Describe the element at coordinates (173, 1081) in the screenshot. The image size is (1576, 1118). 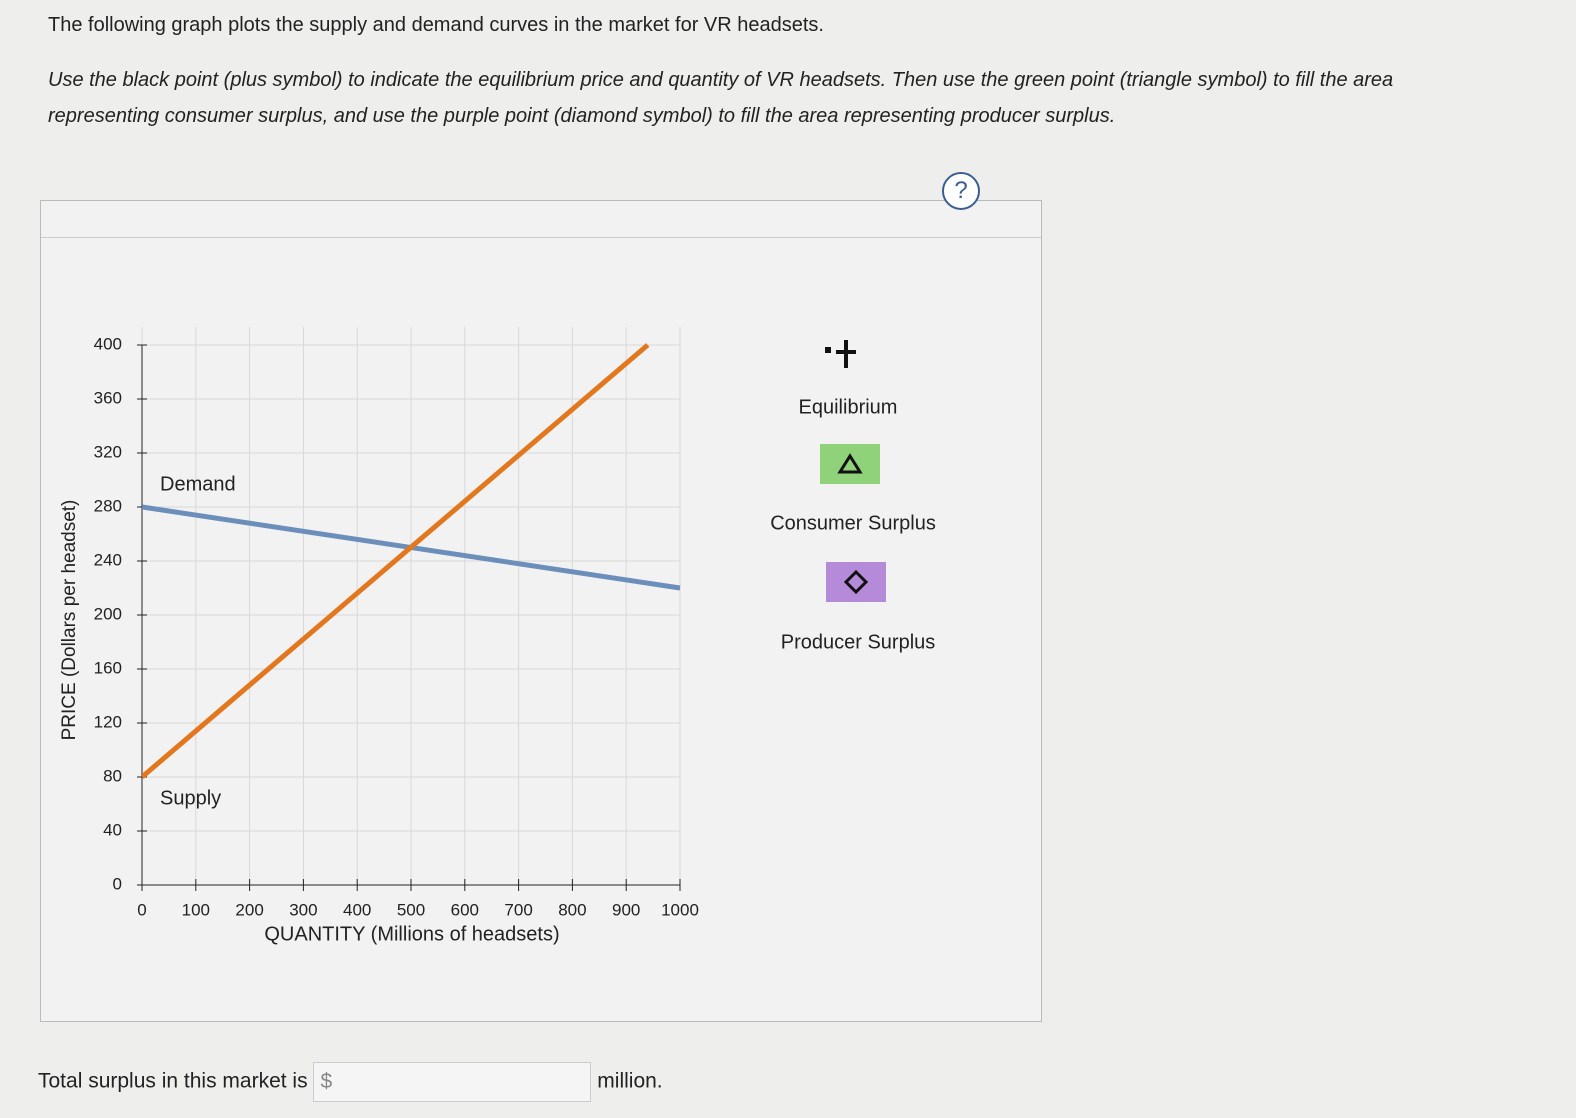
I see `answer-prompt: Total surplus in this market is` at that location.